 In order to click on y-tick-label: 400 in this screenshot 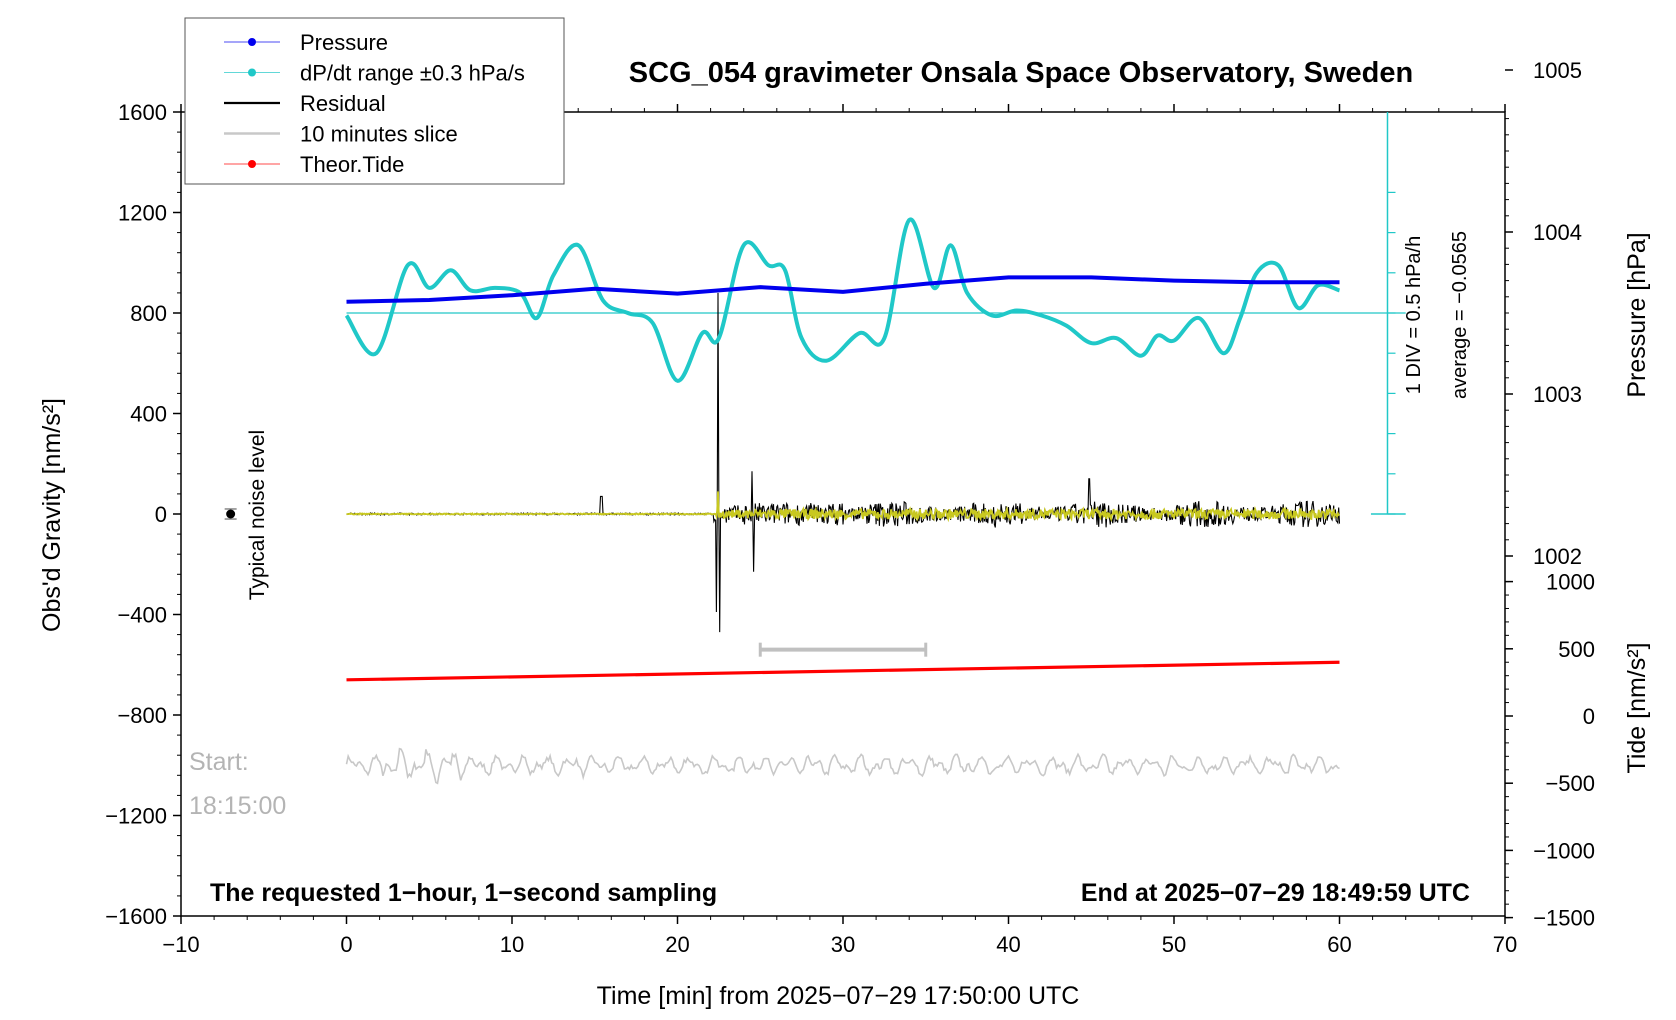, I will do `click(148, 414)`.